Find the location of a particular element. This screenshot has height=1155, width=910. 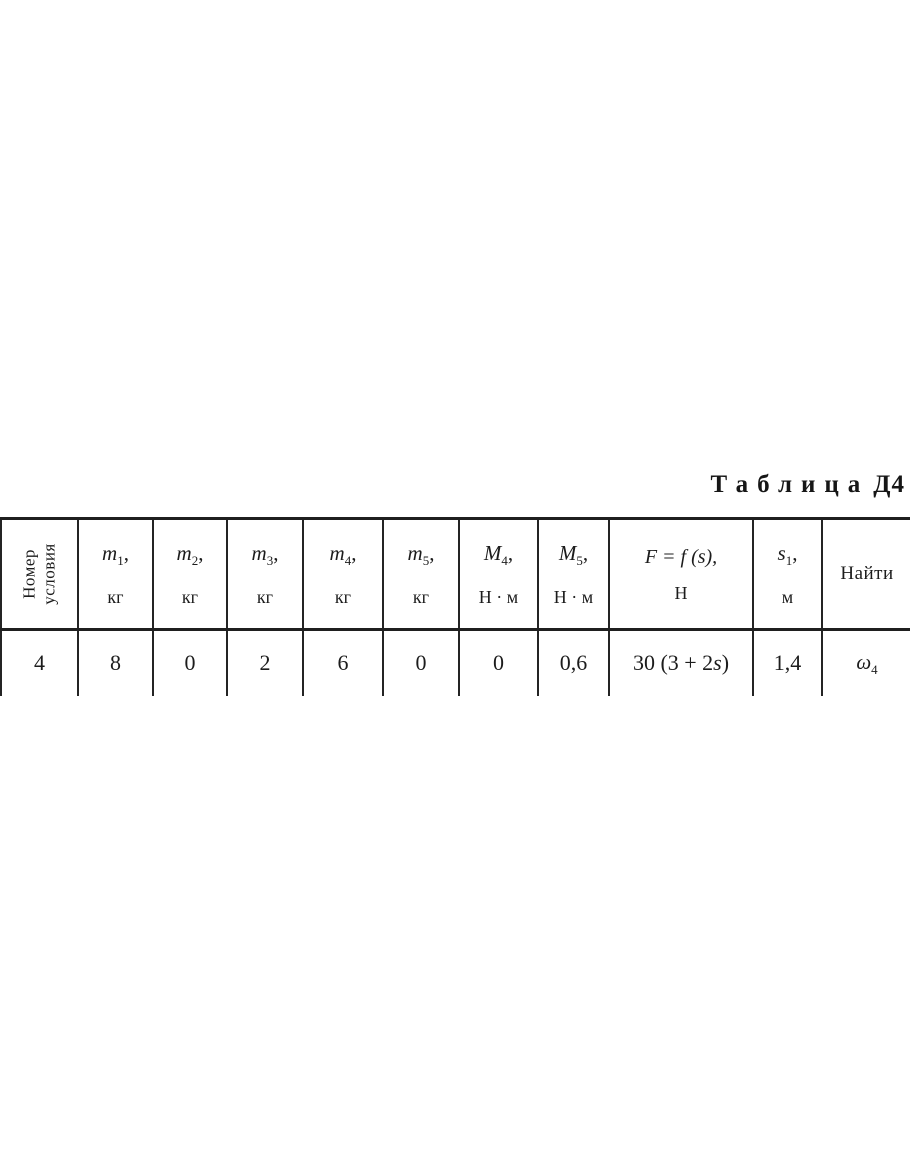

force-value-pre: 30 (3 + 2 is located at coordinates (673, 663).